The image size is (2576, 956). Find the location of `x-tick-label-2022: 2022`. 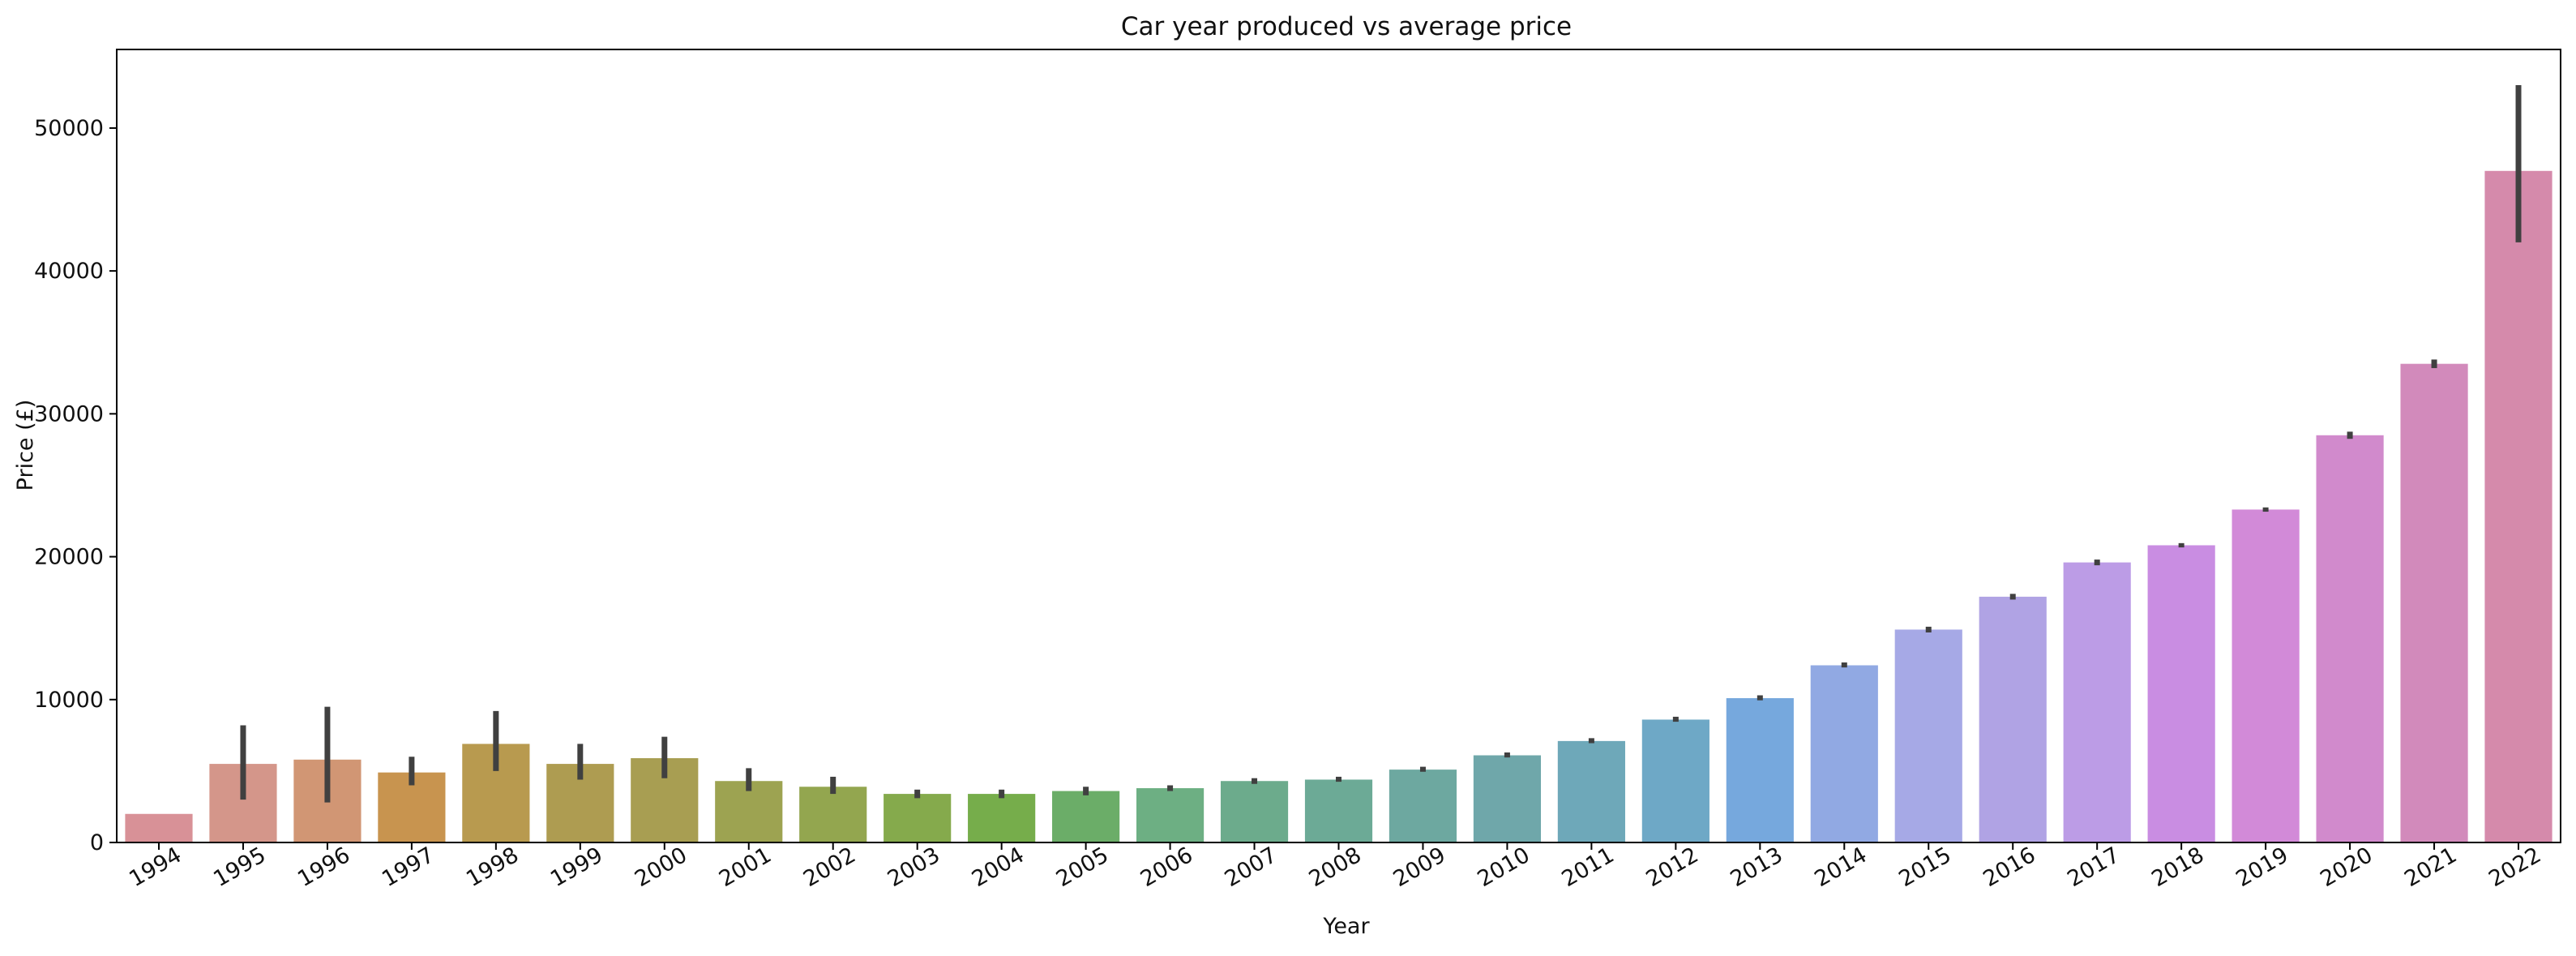

x-tick-label-2022: 2022 is located at coordinates (2514, 867).